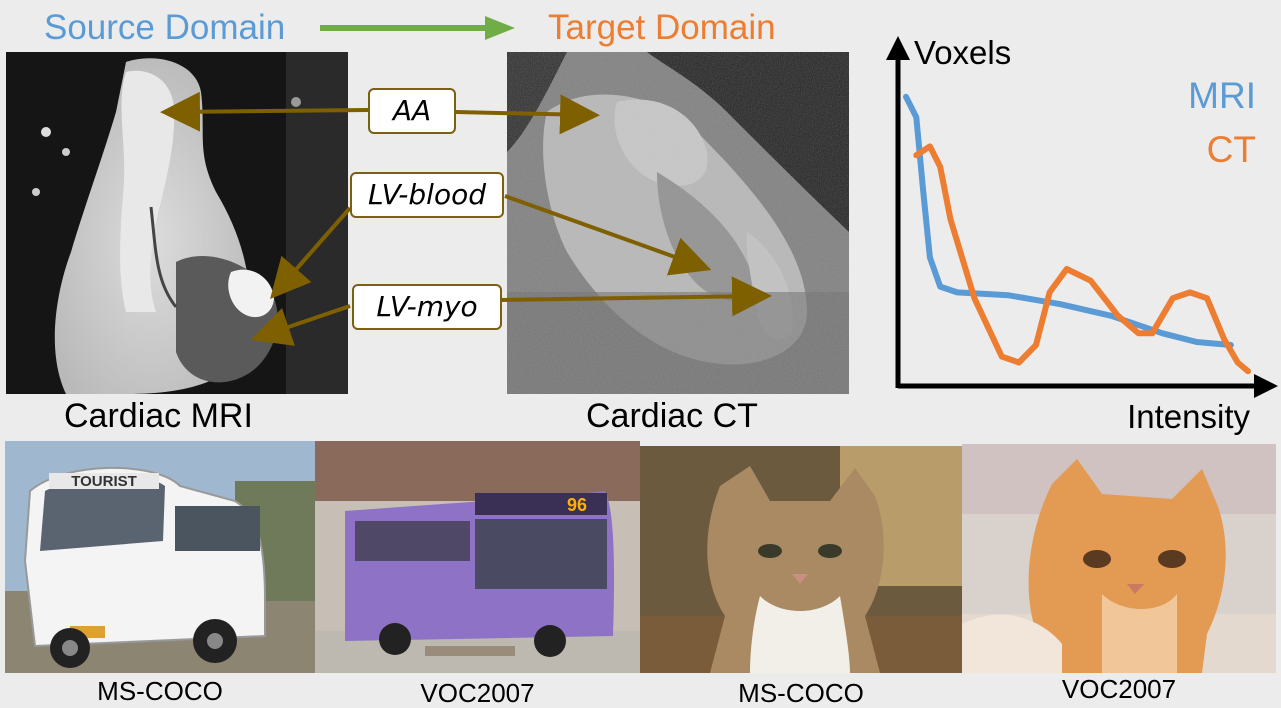 The image size is (1281, 708). Describe the element at coordinates (165, 27) in the screenshot. I see `source-domain-label: Source Domain` at that location.